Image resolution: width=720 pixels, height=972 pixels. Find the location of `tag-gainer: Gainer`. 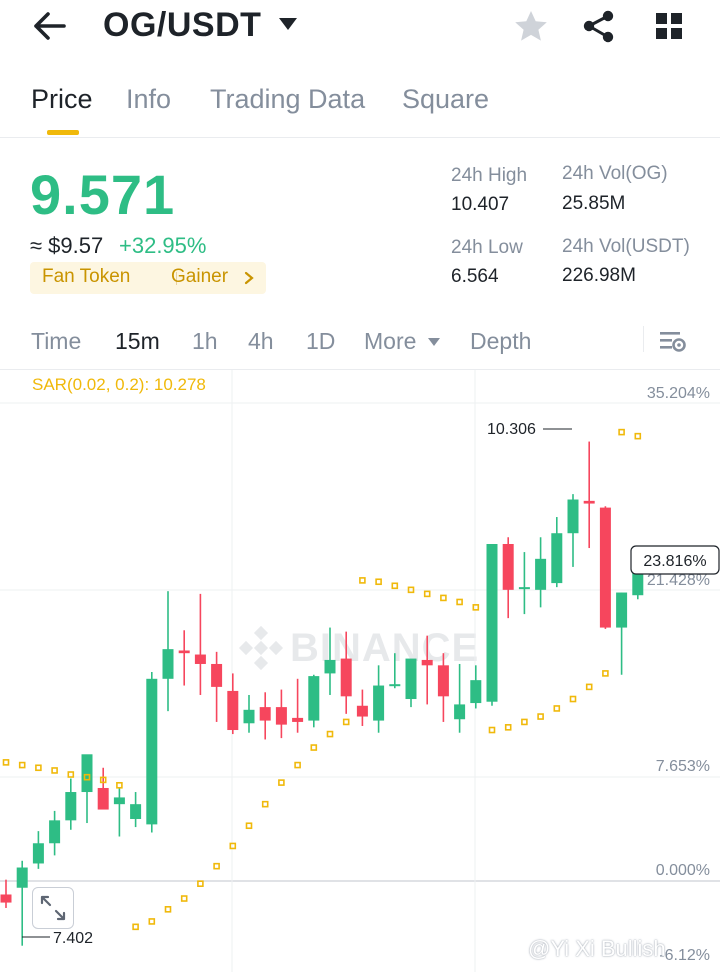

tag-gainer: Gainer is located at coordinates (200, 276).